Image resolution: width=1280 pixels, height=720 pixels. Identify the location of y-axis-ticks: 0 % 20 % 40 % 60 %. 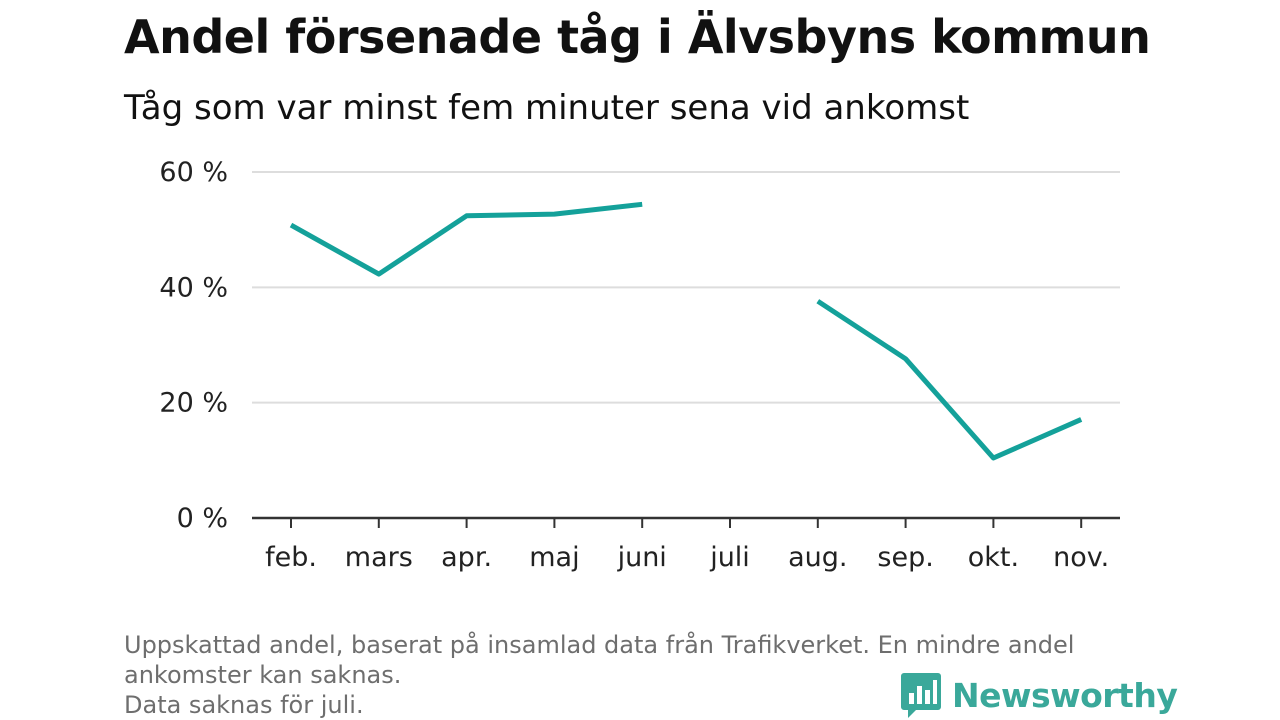
(193, 345).